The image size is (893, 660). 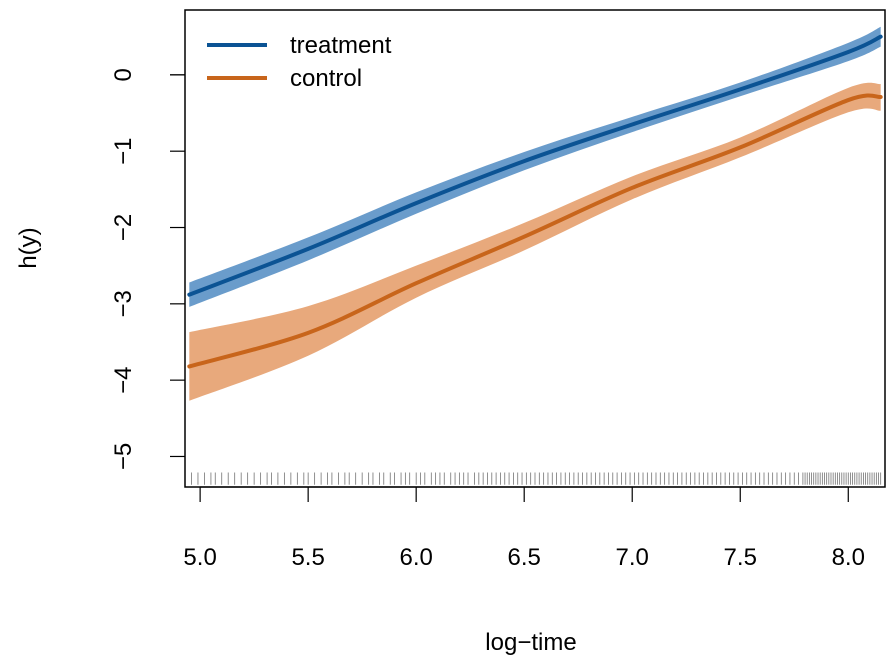 I want to click on rug-plot, so click(x=536, y=478).